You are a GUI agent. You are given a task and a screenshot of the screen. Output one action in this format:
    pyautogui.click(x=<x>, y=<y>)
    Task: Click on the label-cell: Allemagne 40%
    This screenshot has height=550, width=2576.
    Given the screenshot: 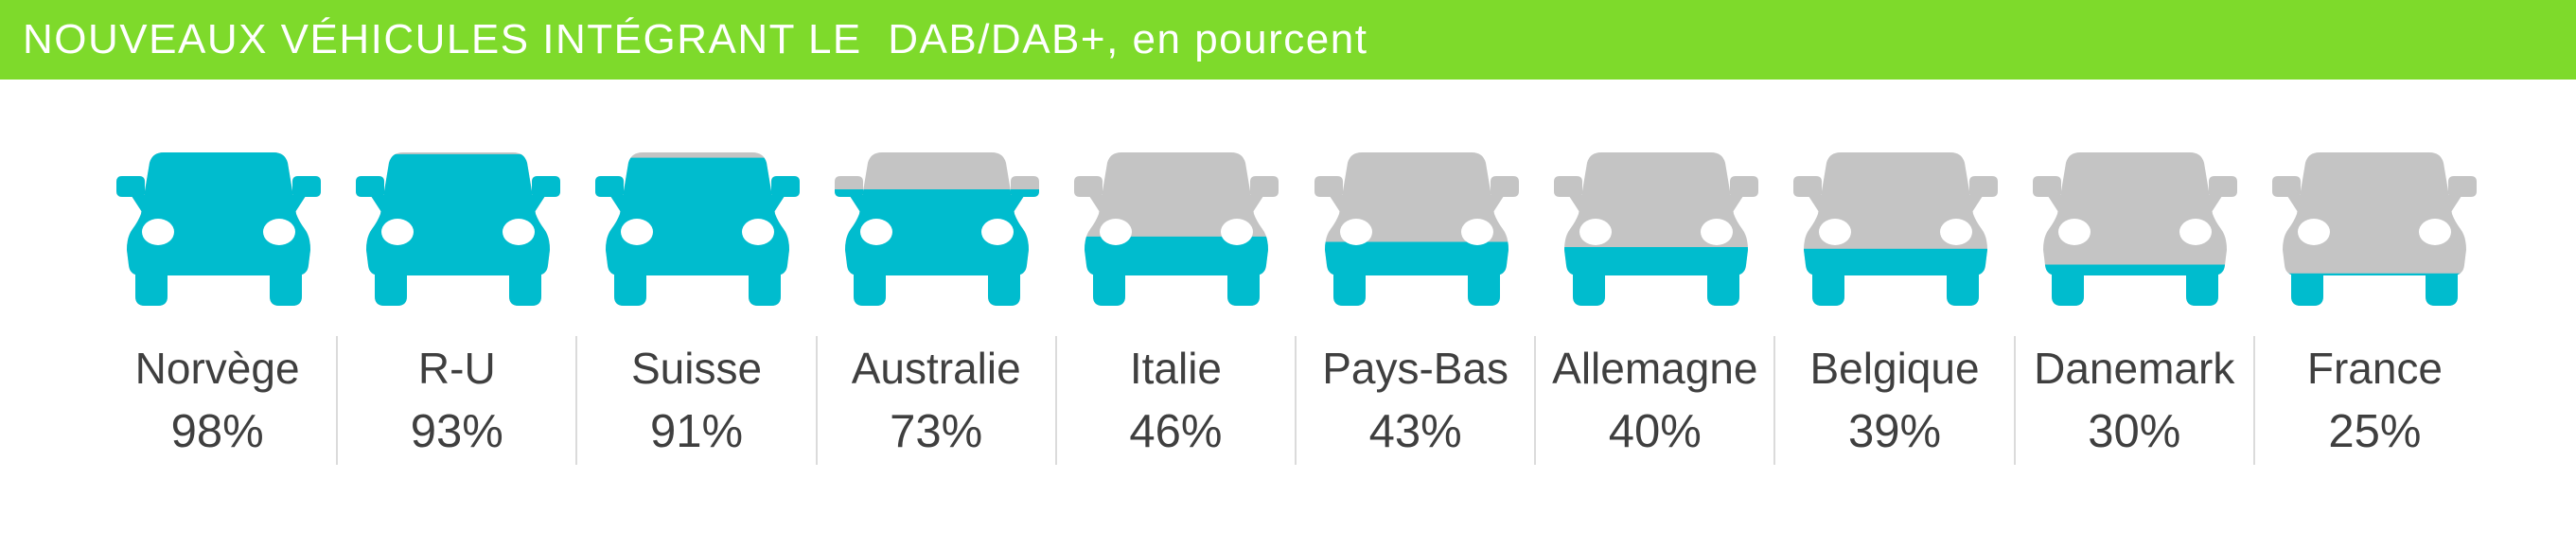 What is the action you would take?
    pyautogui.click(x=1656, y=400)
    